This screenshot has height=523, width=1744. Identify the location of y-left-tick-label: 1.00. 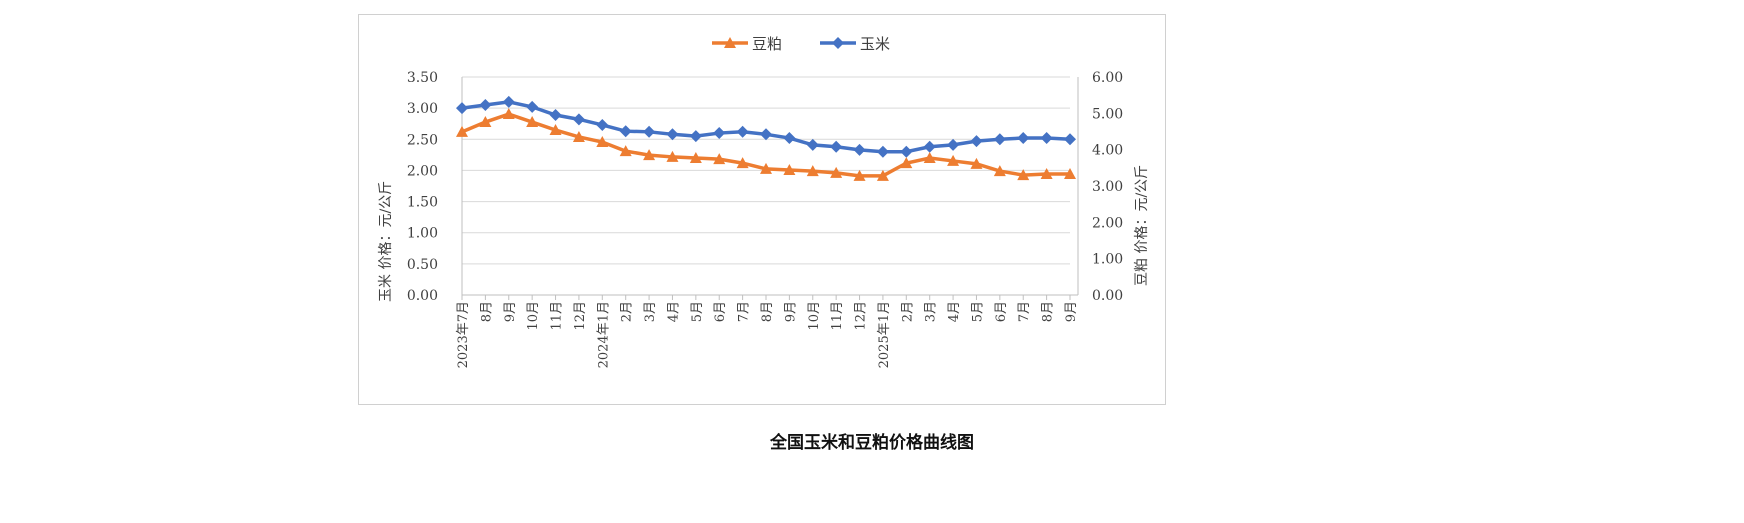
(422, 234).